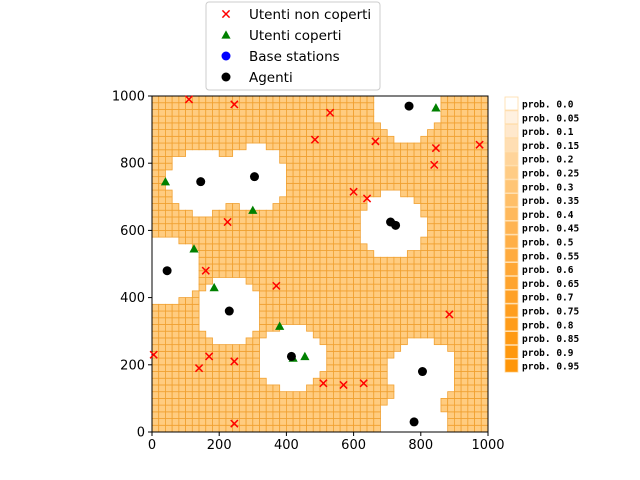 The height and width of the screenshot is (480, 640). What do you see at coordinates (295, 36) in the screenshot?
I see `legend-label: Utenti coperti` at bounding box center [295, 36].